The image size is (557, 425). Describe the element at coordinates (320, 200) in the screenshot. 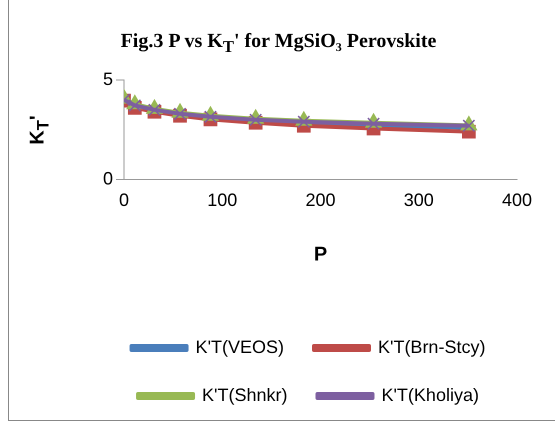

I see `x-tick-label: 200` at that location.